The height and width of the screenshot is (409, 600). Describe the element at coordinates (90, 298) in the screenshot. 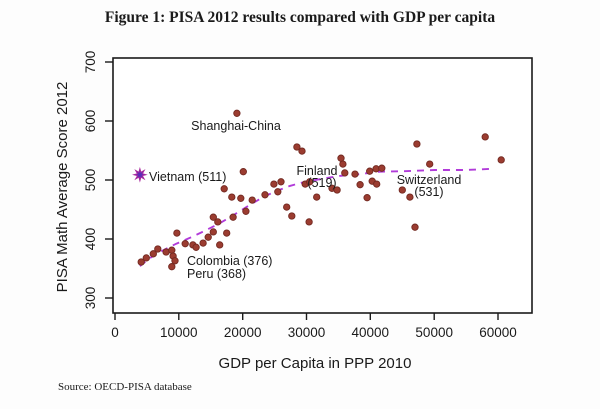

I see `y-tick-label: 300` at that location.